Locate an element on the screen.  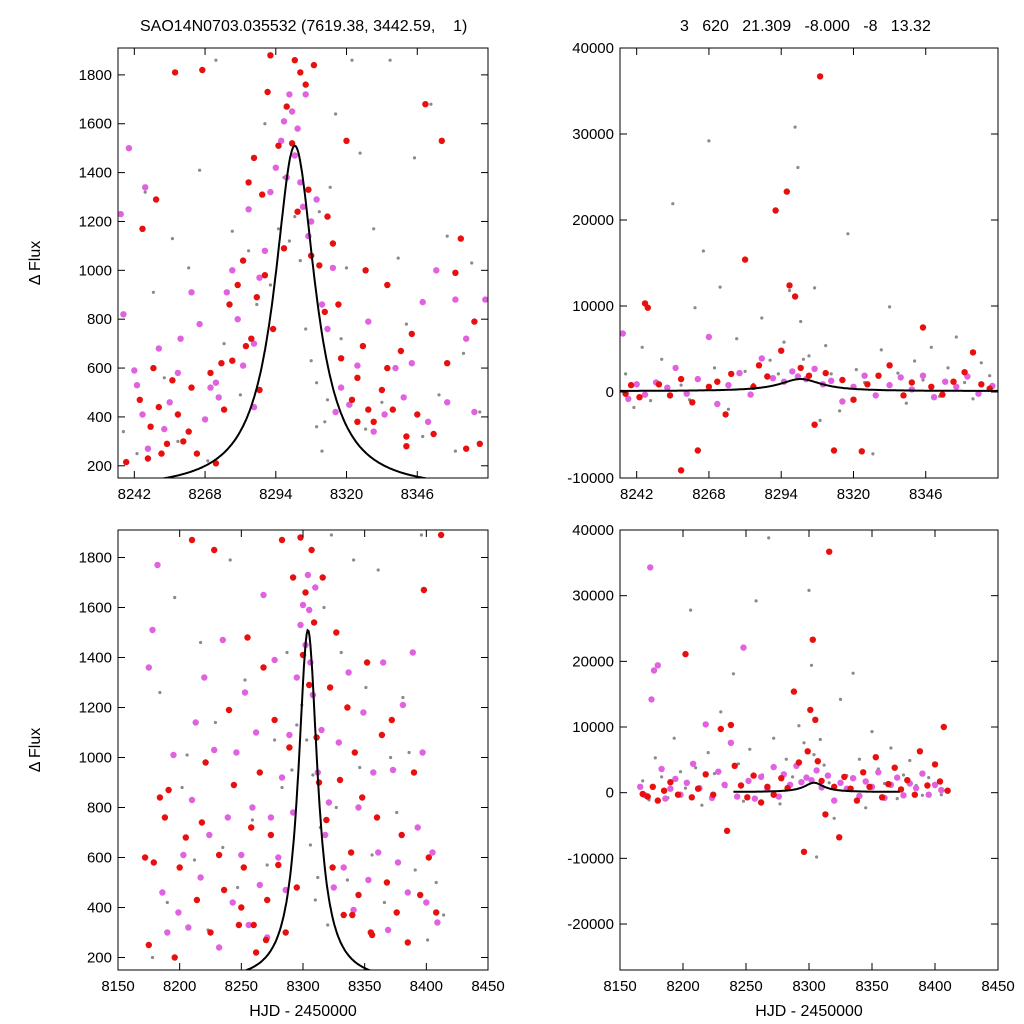
x-tick-label: 8250 is located at coordinates (745, 986).